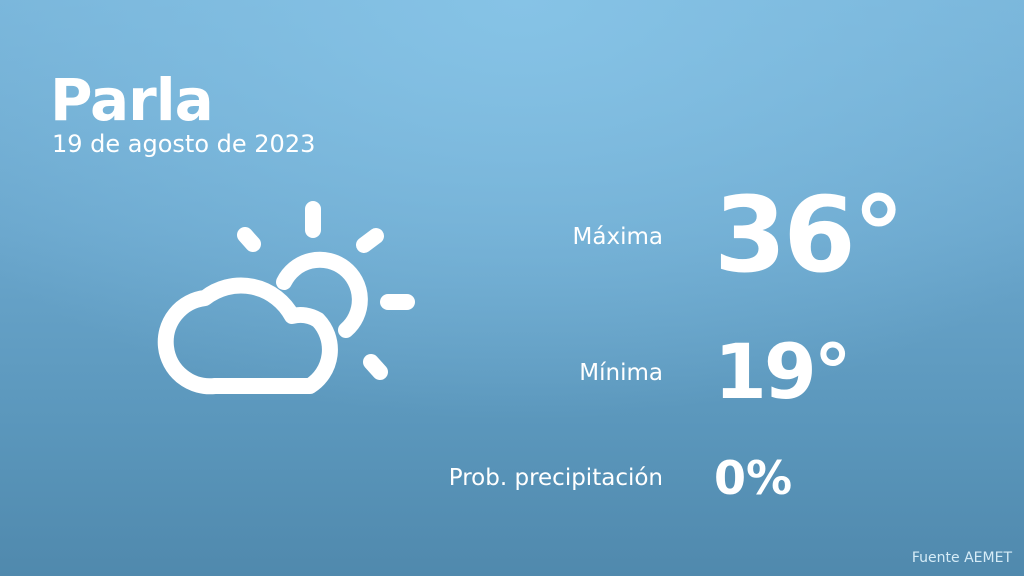 The width and height of the screenshot is (1024, 576). I want to click on cloud-outline, so click(247, 336).